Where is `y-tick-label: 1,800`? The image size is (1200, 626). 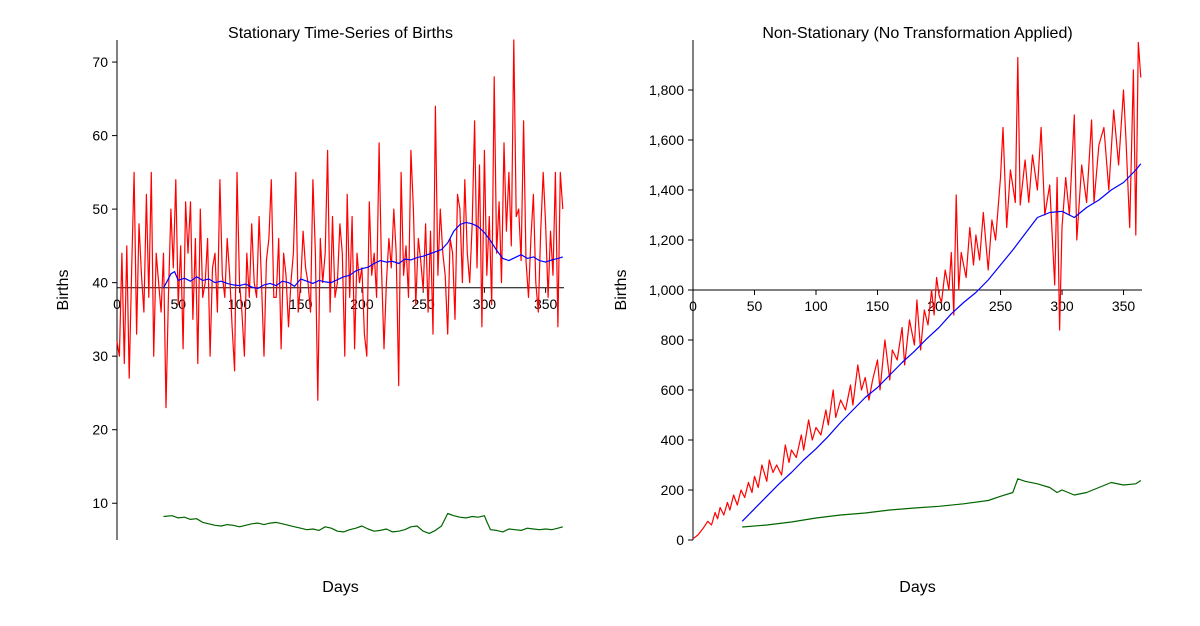
y-tick-label: 1,800 is located at coordinates (666, 90).